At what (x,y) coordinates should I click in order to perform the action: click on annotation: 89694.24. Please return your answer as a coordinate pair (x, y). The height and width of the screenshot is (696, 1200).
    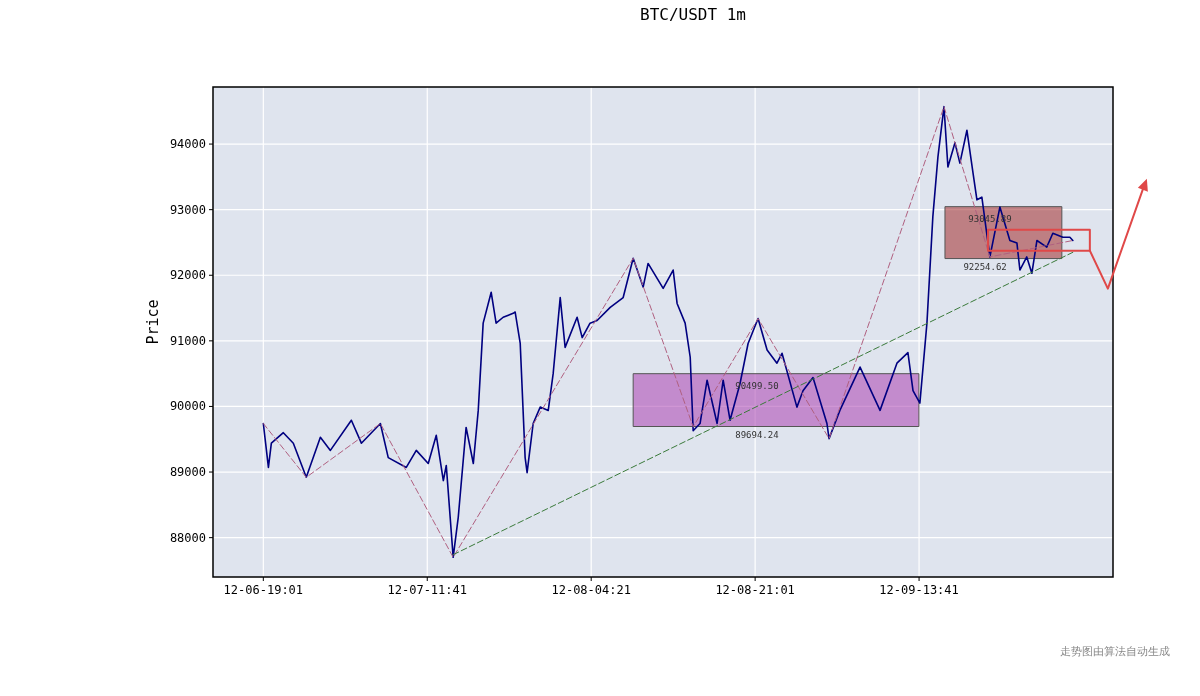
    Looking at the image, I should click on (757, 434).